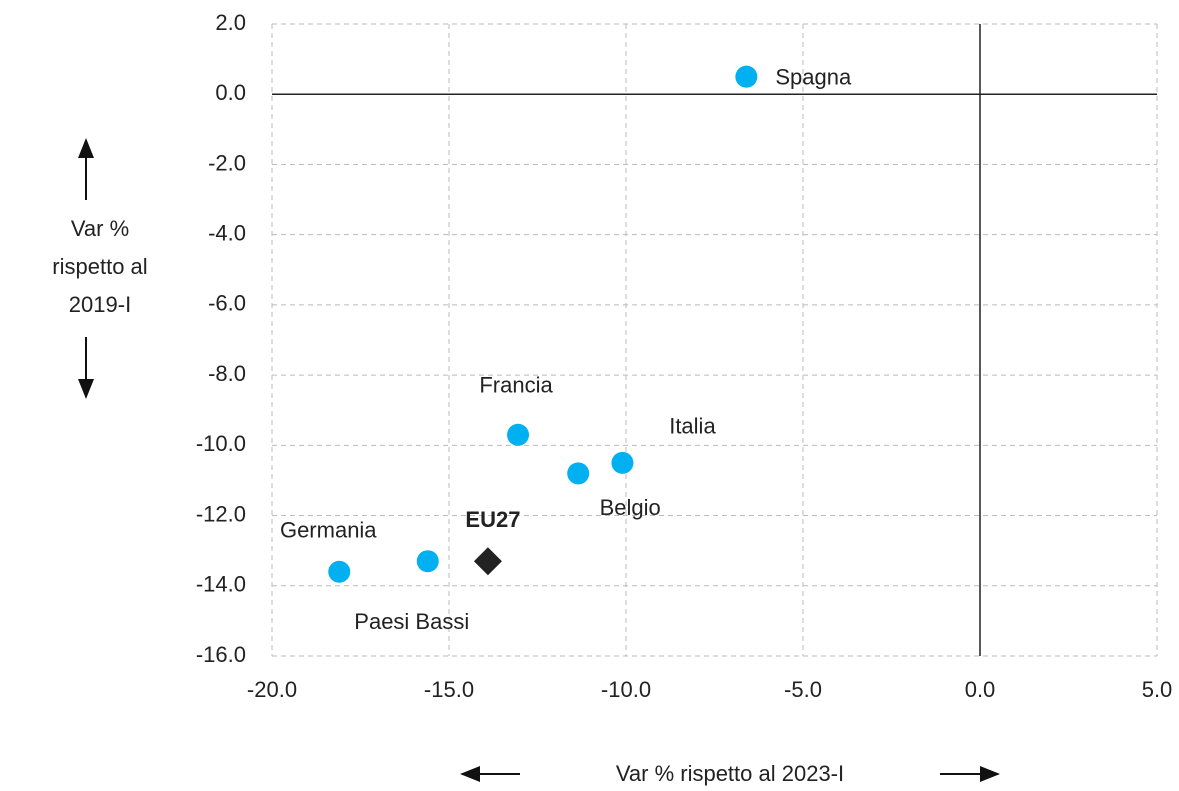 The height and width of the screenshot is (791, 1179). Describe the element at coordinates (980, 689) in the screenshot. I see `x-tick-label: 0.0` at that location.